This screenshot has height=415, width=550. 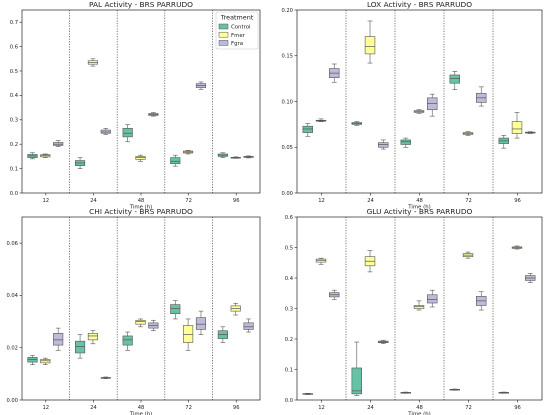 What do you see at coordinates (12, 244) in the screenshot?
I see `y-tick-label: 0.06` at bounding box center [12, 244].